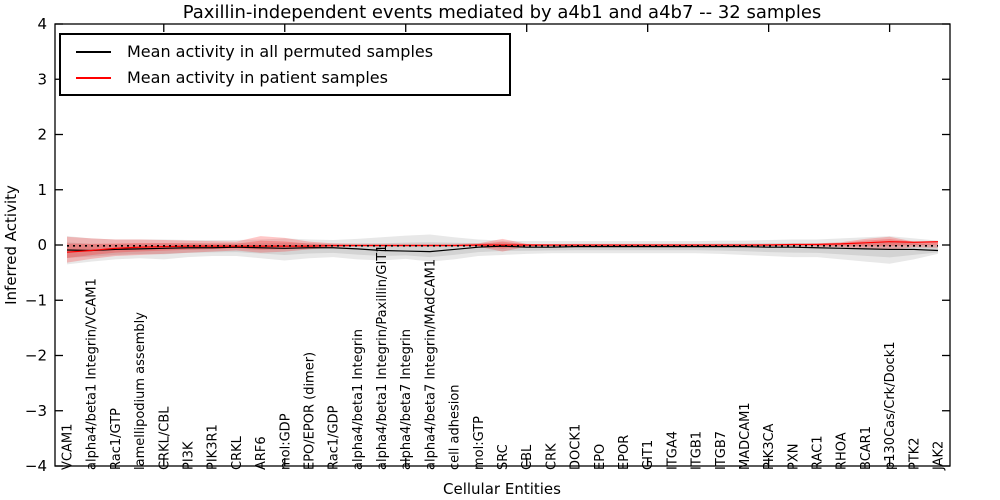 This screenshot has width=1000, height=500. What do you see at coordinates (188, 455) in the screenshot?
I see `x-tick-label: PI3K` at bounding box center [188, 455].